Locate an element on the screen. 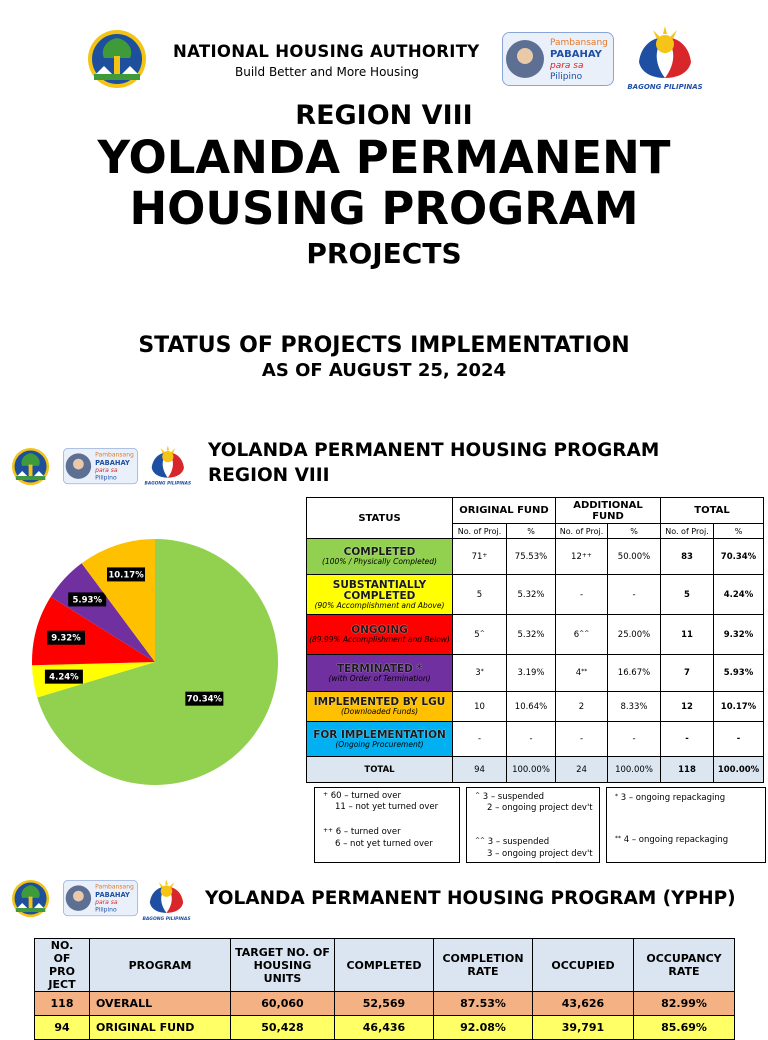 The width and height of the screenshot is (768, 1040). value-cell: 4** is located at coordinates (581, 673).